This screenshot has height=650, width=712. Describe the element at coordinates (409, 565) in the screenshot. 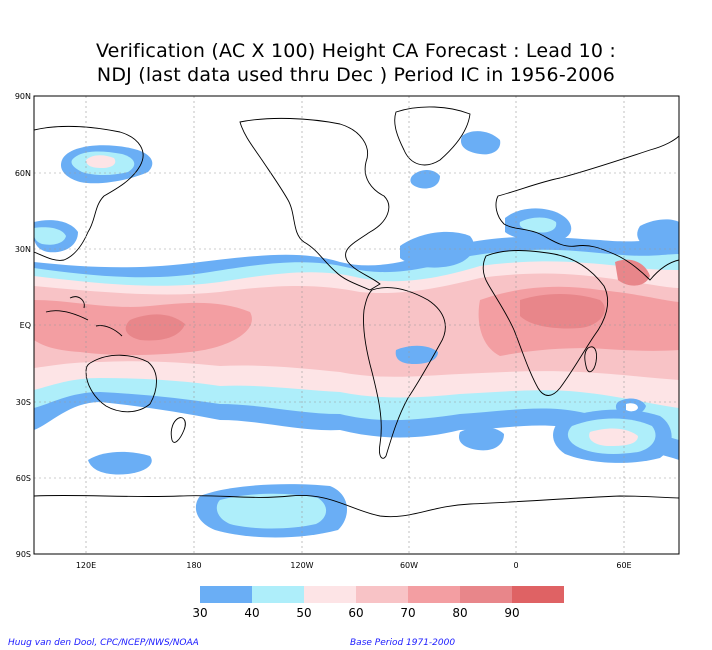

I see `lon-label: 60W` at that location.